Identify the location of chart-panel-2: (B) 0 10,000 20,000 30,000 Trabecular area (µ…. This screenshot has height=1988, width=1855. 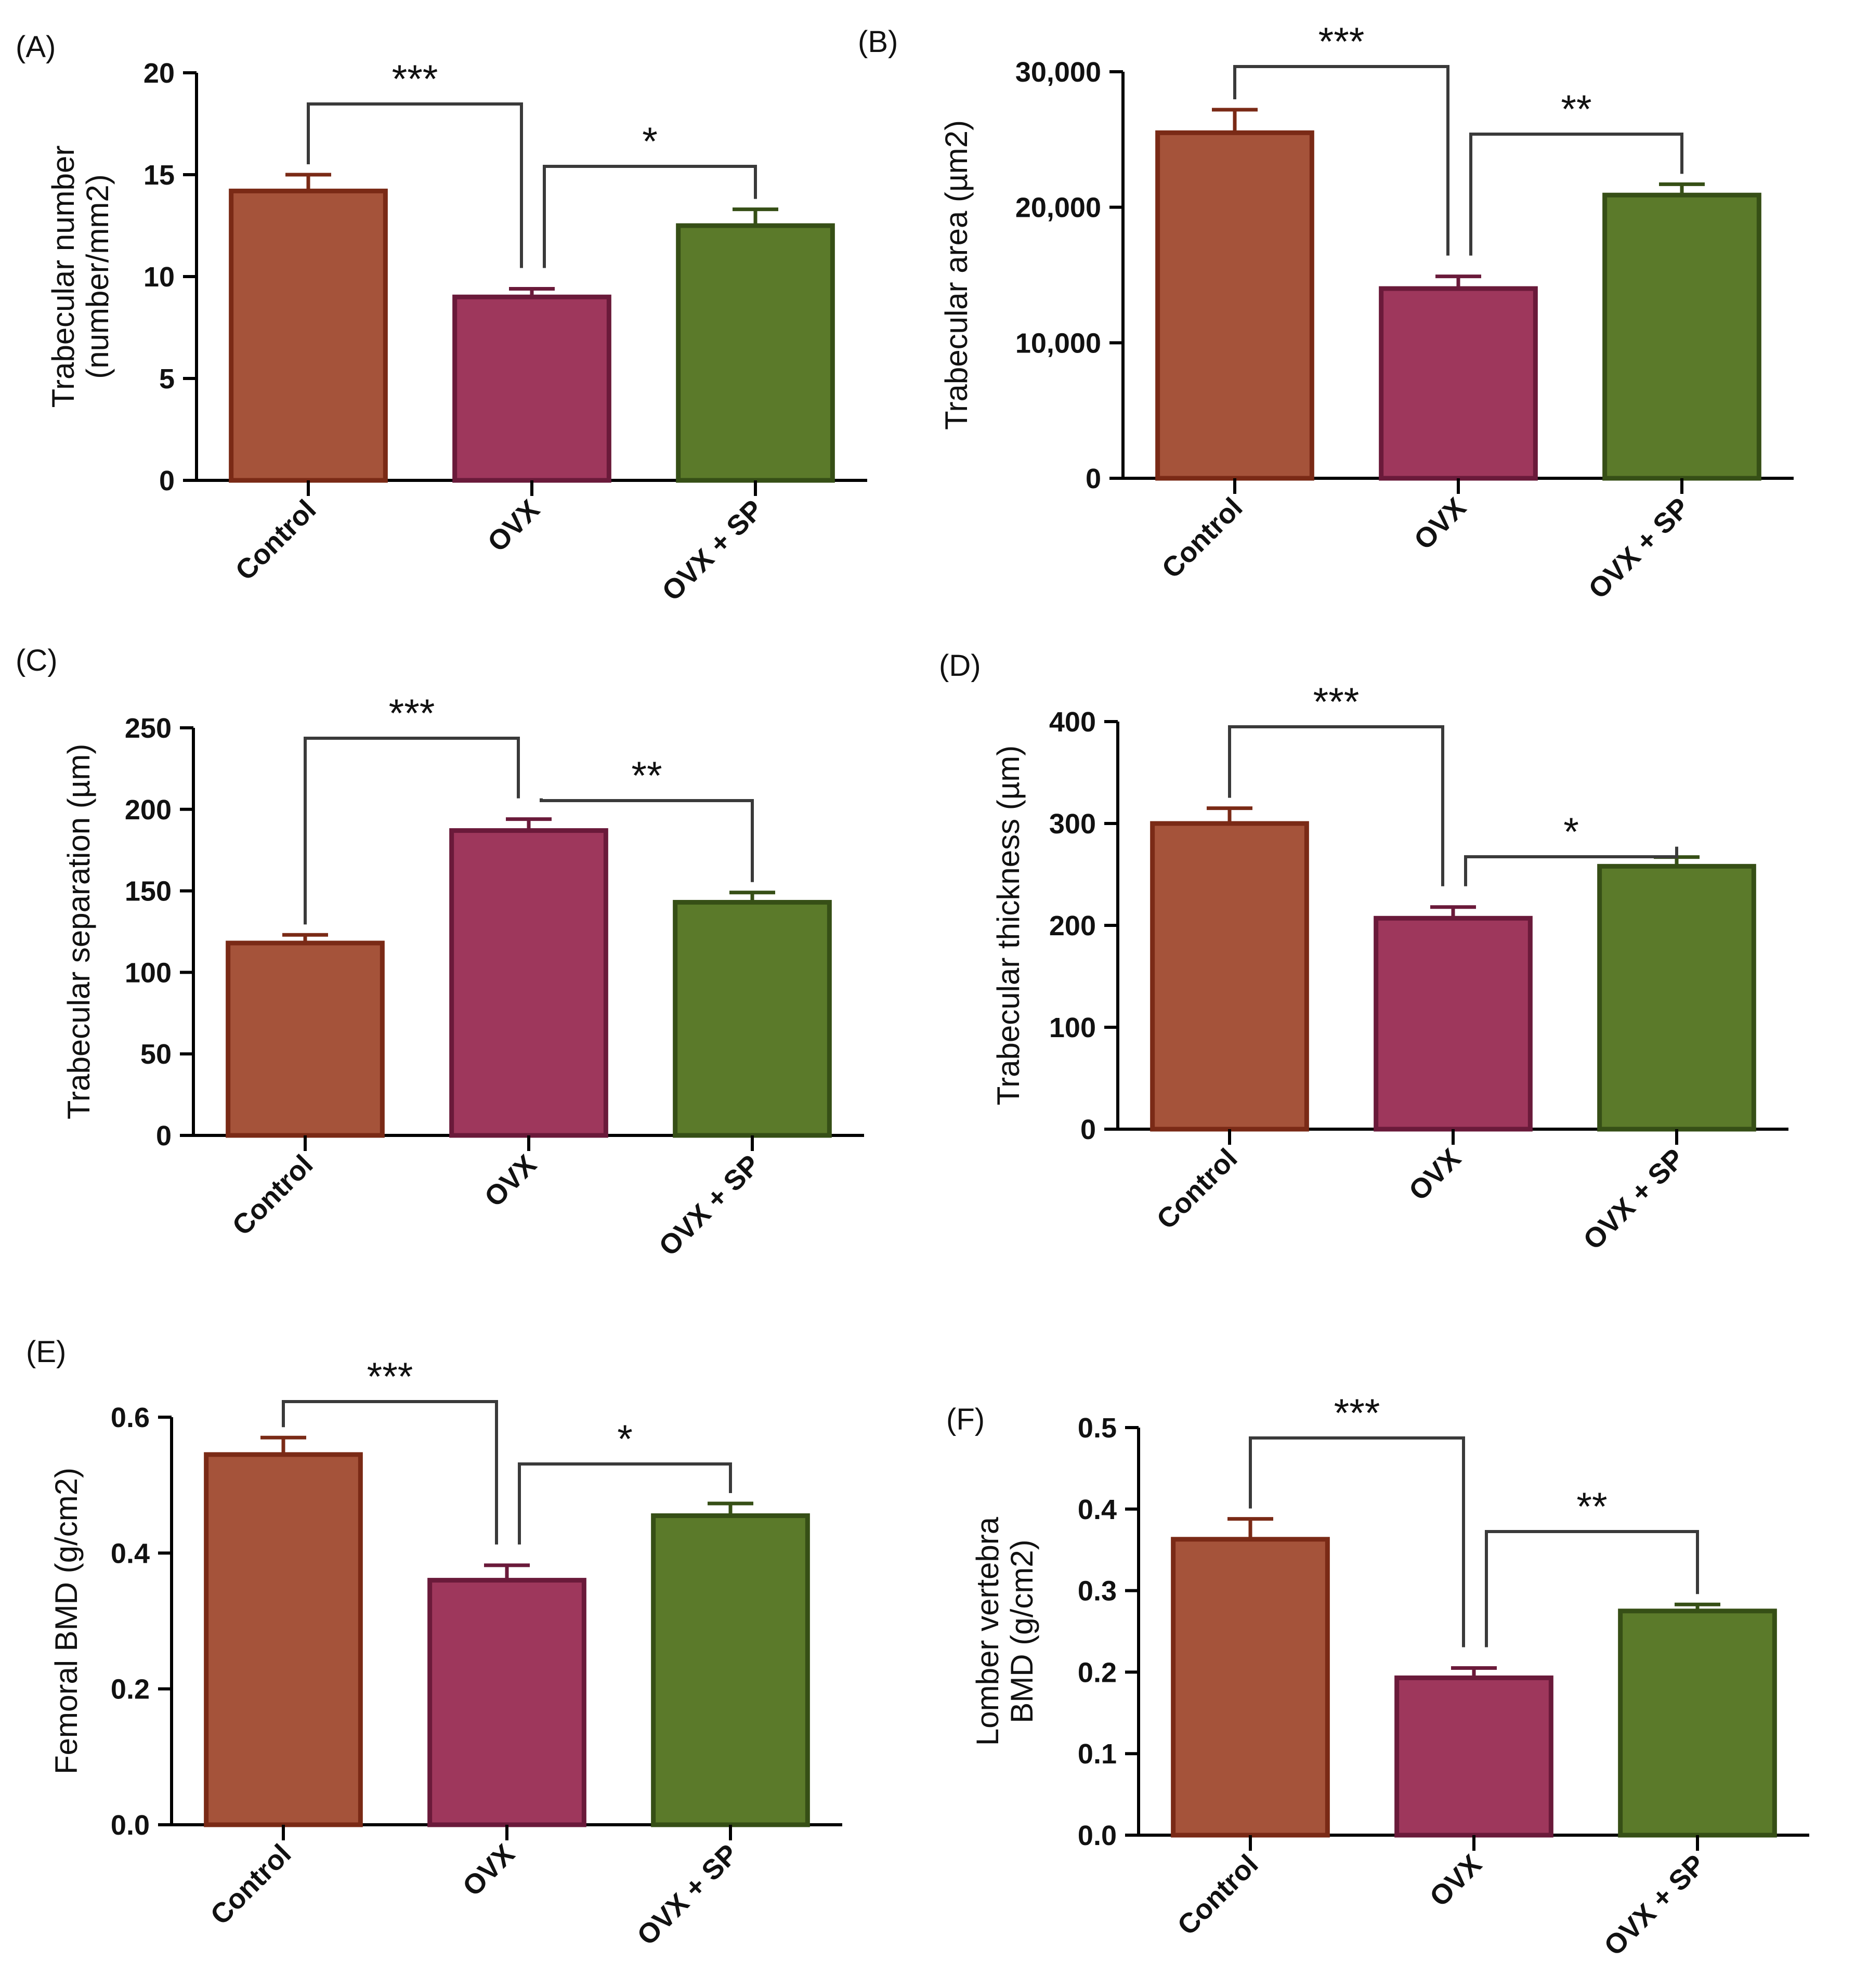
(1326, 312).